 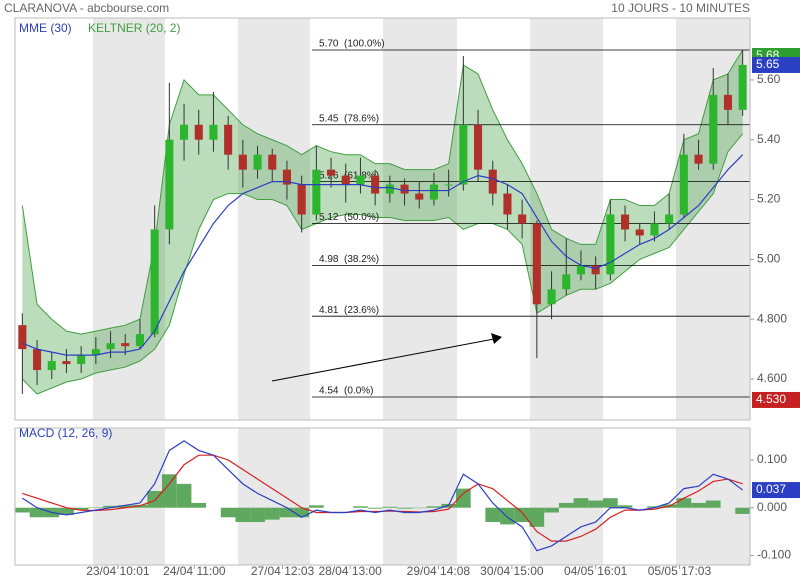 What do you see at coordinates (769, 79) in the screenshot?
I see `y-tick-label: 5.60` at bounding box center [769, 79].